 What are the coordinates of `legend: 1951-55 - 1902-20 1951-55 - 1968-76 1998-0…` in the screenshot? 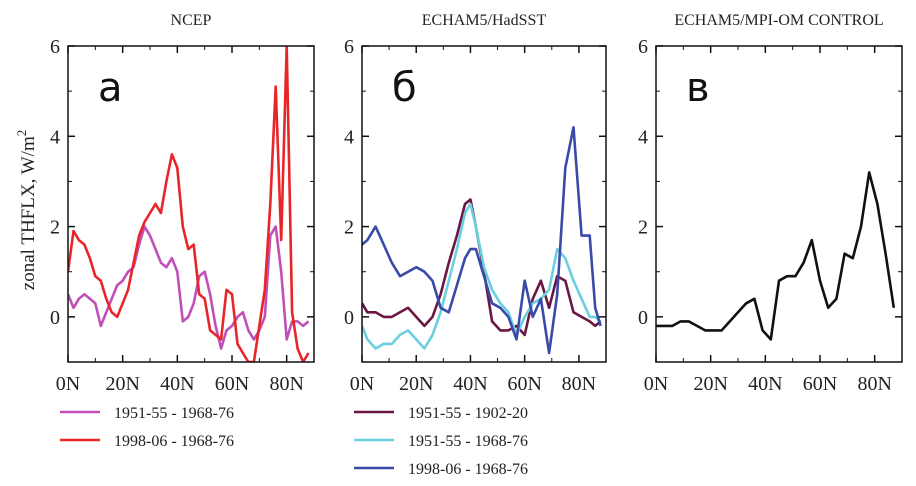 It's located at (441, 441).